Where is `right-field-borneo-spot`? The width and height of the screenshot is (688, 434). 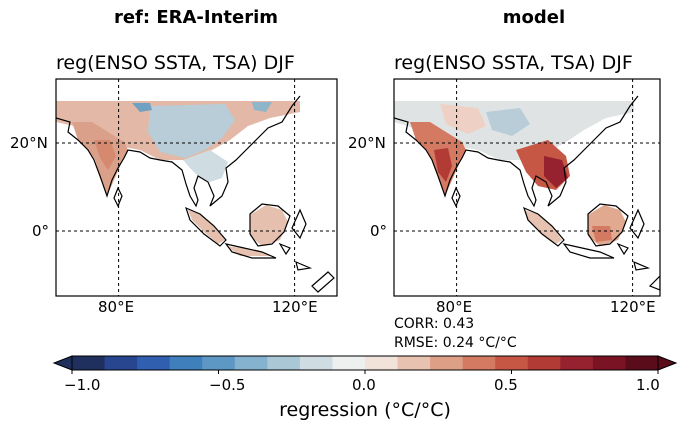 right-field-borneo-spot is located at coordinates (602, 234).